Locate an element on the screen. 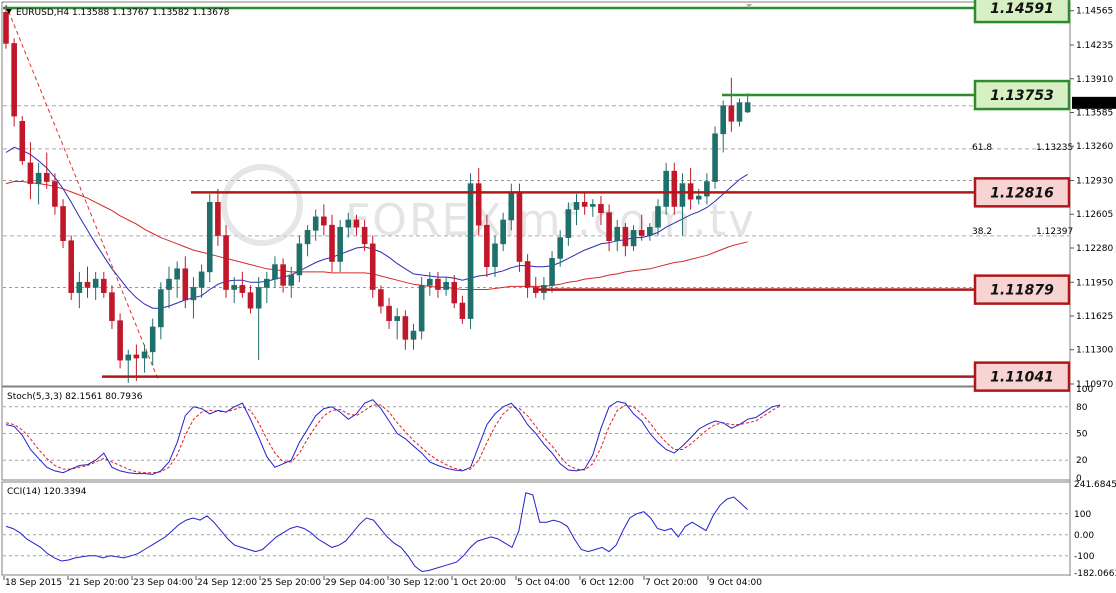  level-label-text: 1.11041 is located at coordinates (1022, 378).